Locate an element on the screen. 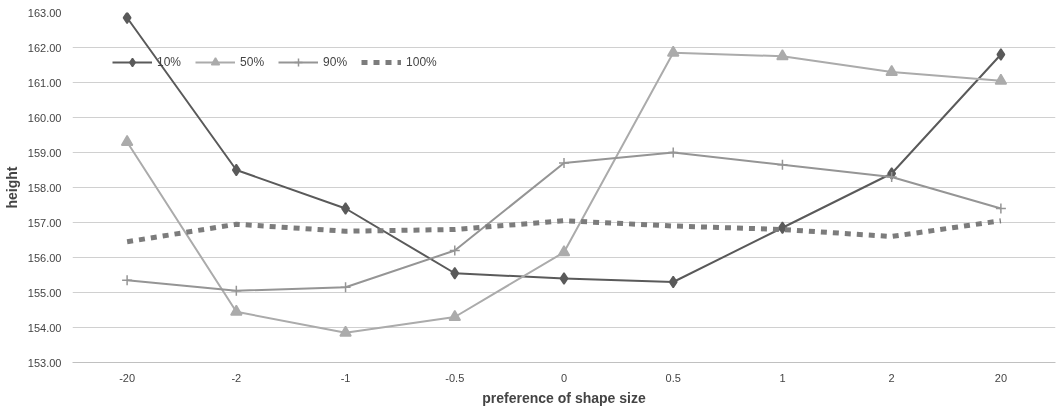 The height and width of the screenshot is (411, 1063). x-axis-title: preference of shape size is located at coordinates (564, 397).